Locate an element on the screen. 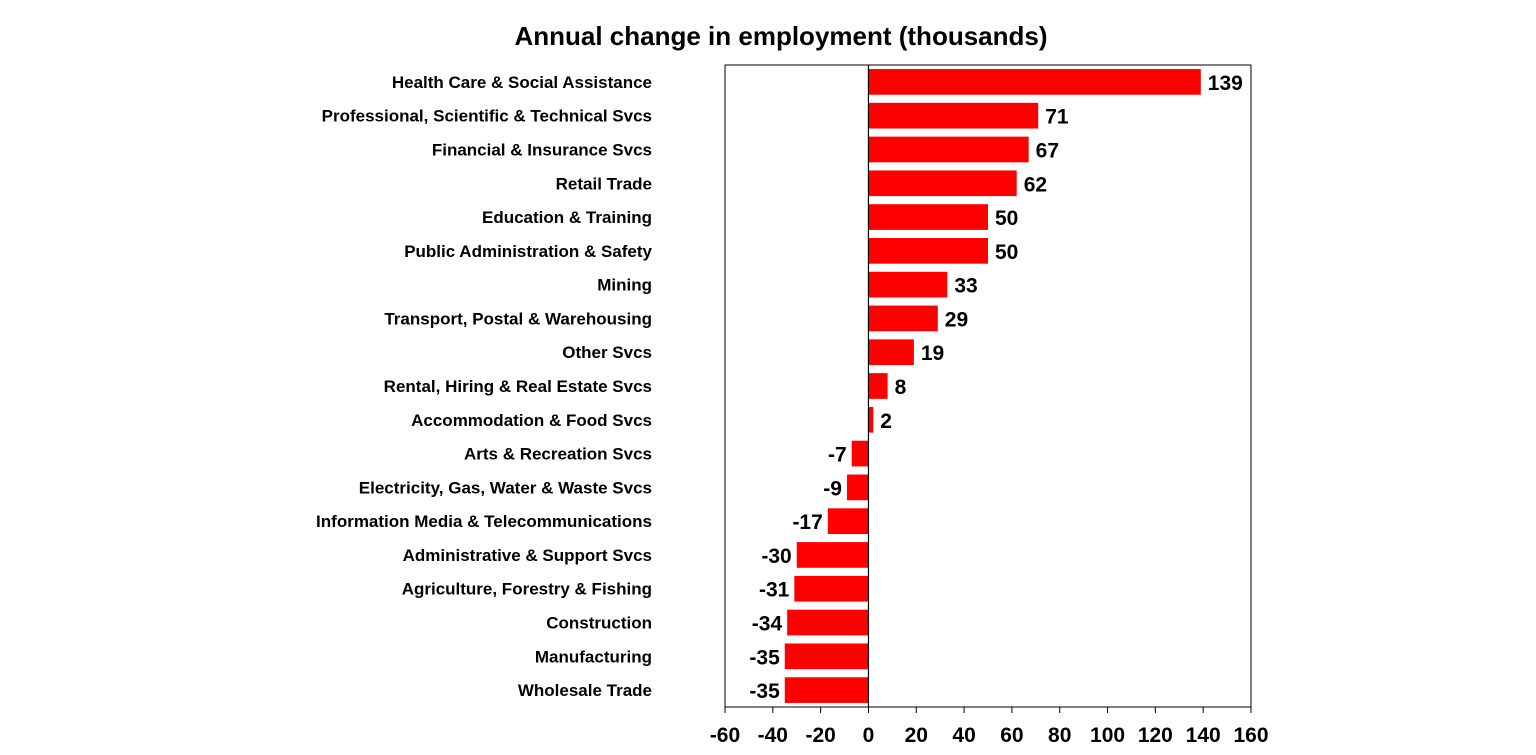 This screenshot has height=755, width=1536. value-label: -30 is located at coordinates (776, 556).